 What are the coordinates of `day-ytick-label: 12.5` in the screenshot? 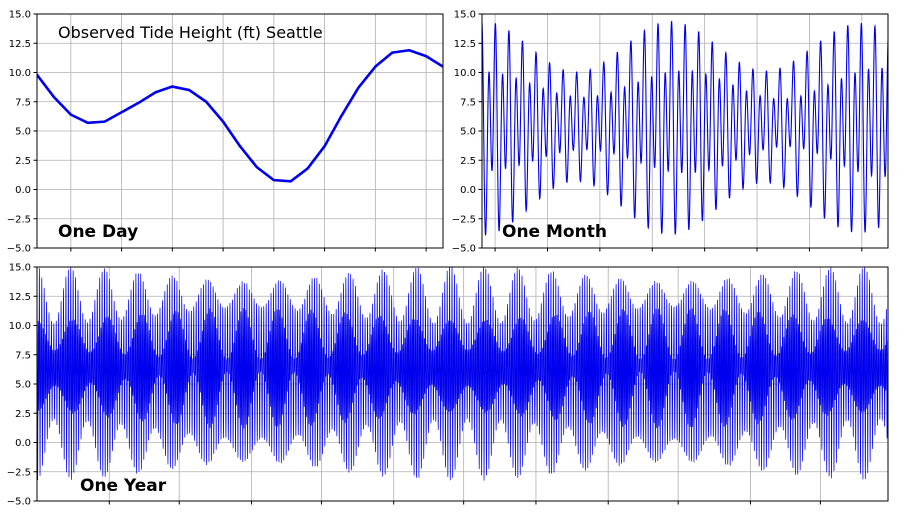 It's located at (20, 44).